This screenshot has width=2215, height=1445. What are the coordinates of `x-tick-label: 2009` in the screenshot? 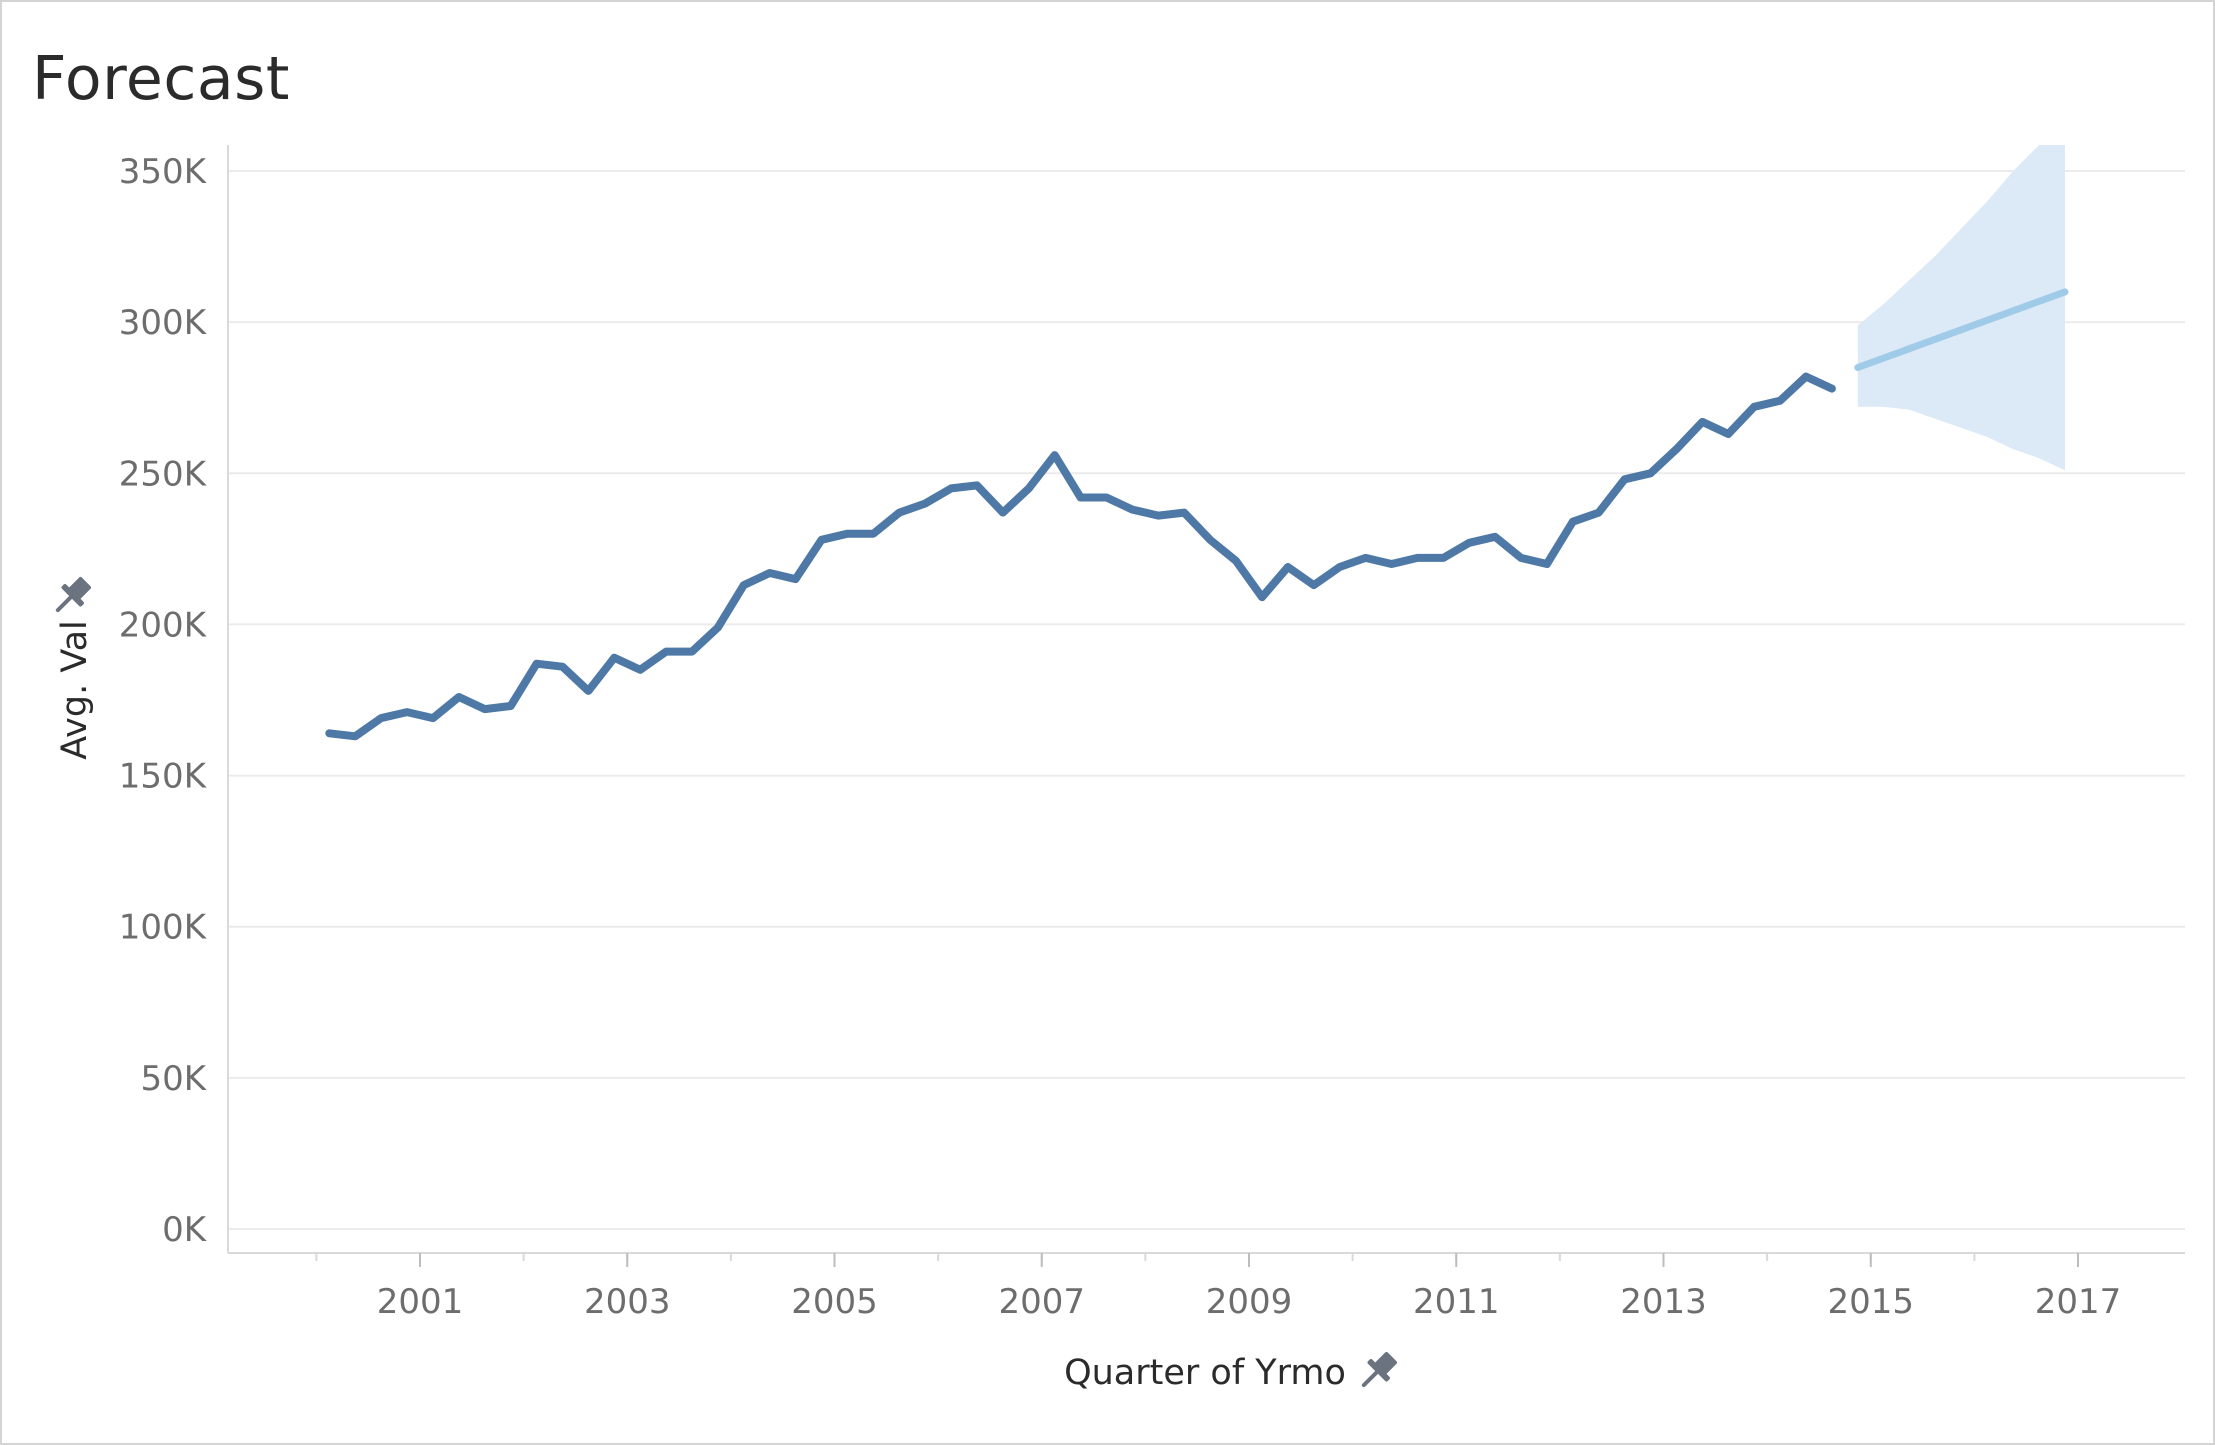 It's located at (1249, 1302).